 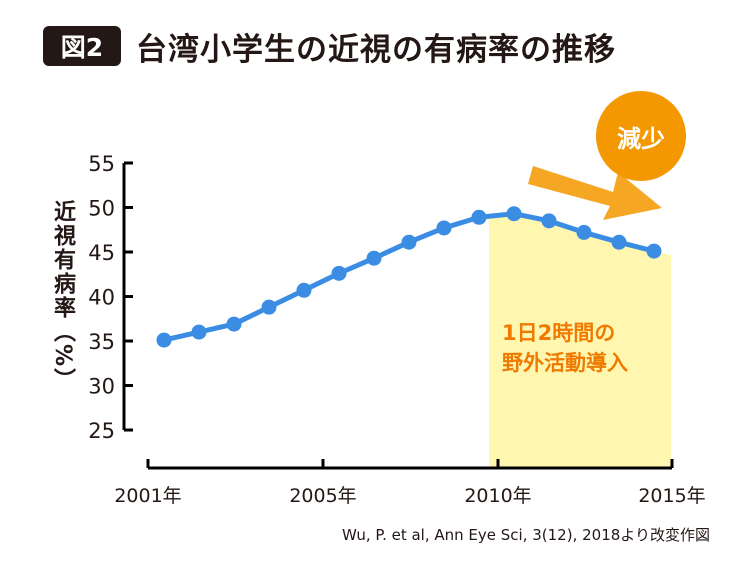 I want to click on data-point-2011, so click(x=514, y=214).